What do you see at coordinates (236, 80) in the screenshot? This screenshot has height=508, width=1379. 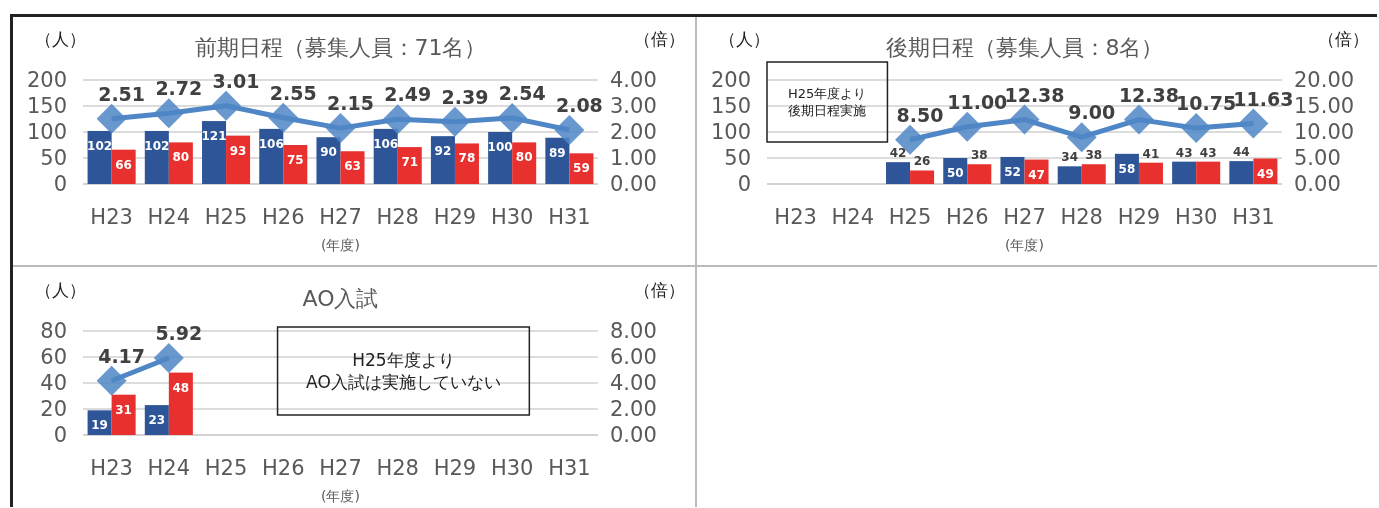 I see `data-label: 3.01` at bounding box center [236, 80].